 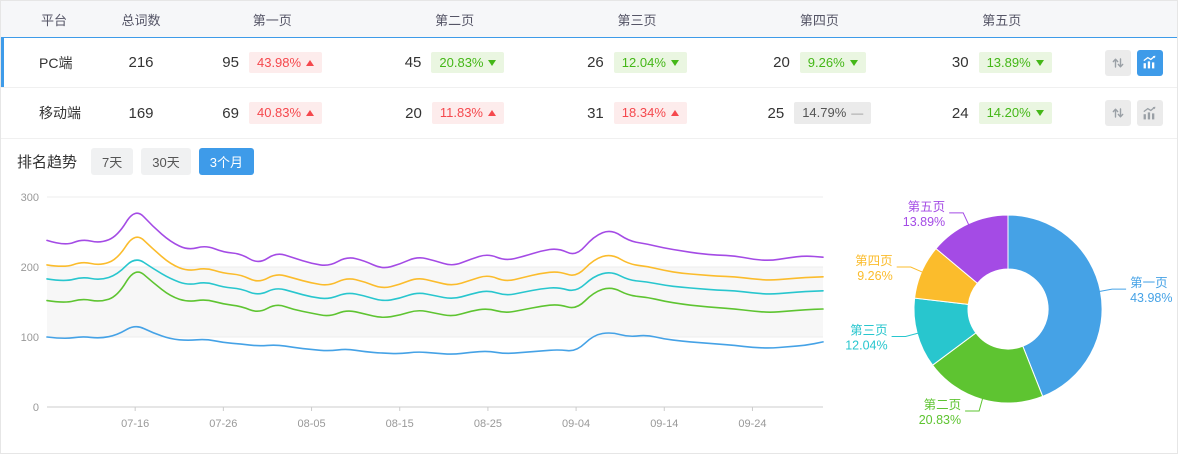 What do you see at coordinates (166, 161) in the screenshot?
I see `trend-tab-2: 30天` at bounding box center [166, 161].